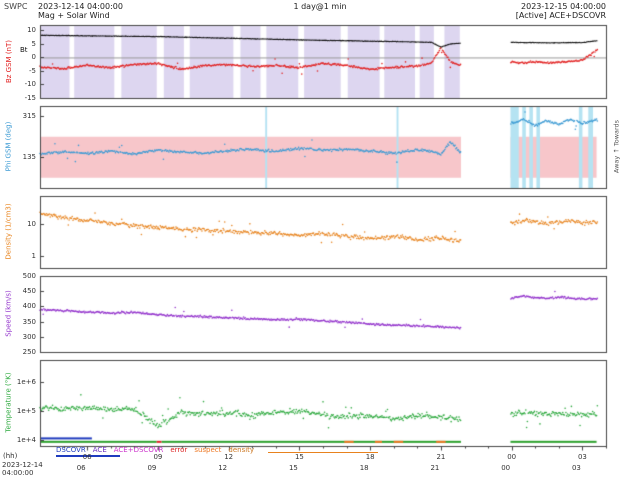  What do you see at coordinates (99, 450) in the screenshot?
I see `legend-item: ACE` at bounding box center [99, 450].